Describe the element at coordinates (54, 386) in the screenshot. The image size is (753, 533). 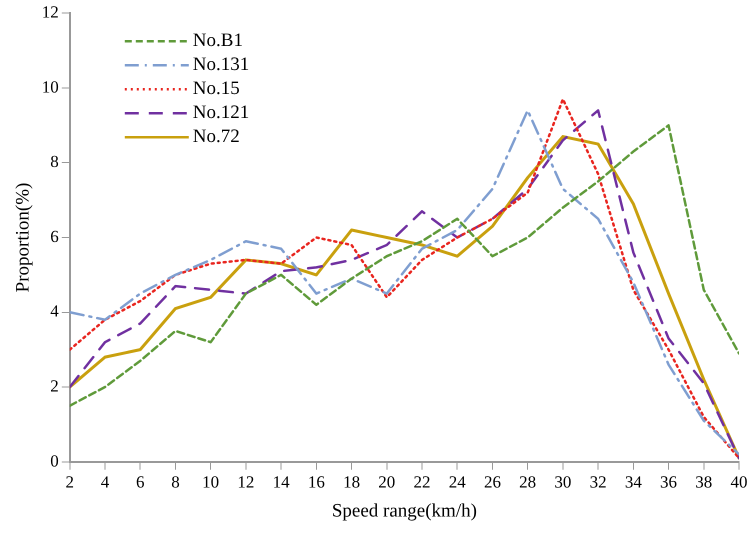
I see `y-tick-label: 2` at that location.